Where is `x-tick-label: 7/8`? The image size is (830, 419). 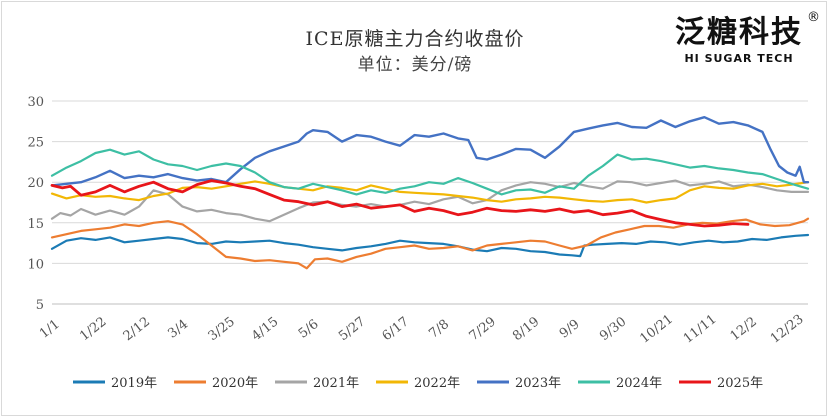 x-tick-label: 7/8 is located at coordinates (439, 329).